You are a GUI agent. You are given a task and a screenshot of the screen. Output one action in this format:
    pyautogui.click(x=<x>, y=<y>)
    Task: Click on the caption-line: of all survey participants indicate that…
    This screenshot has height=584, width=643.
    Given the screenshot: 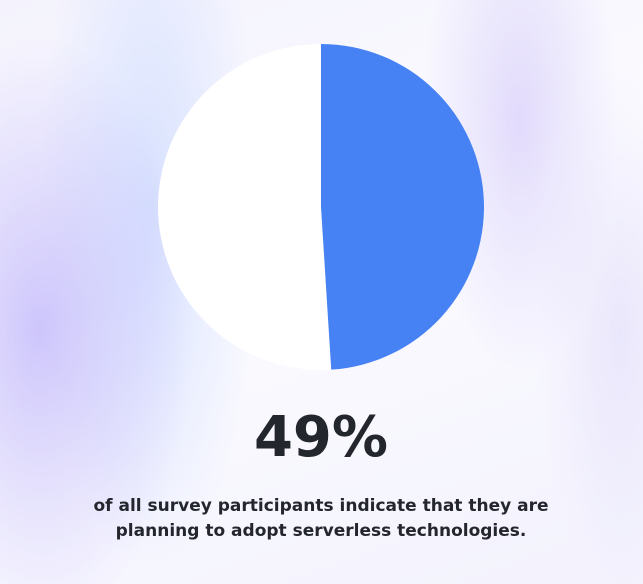 What is the action you would take?
    pyautogui.click(x=321, y=506)
    